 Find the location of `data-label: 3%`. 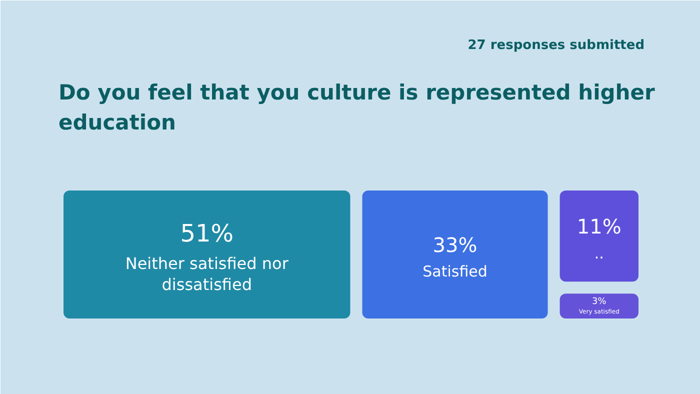

data-label: 3% is located at coordinates (599, 302).